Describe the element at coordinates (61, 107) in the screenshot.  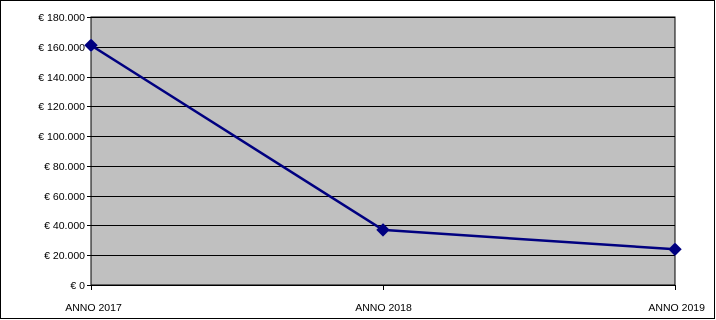
I see `y-tick-label: € 120.000` at that location.